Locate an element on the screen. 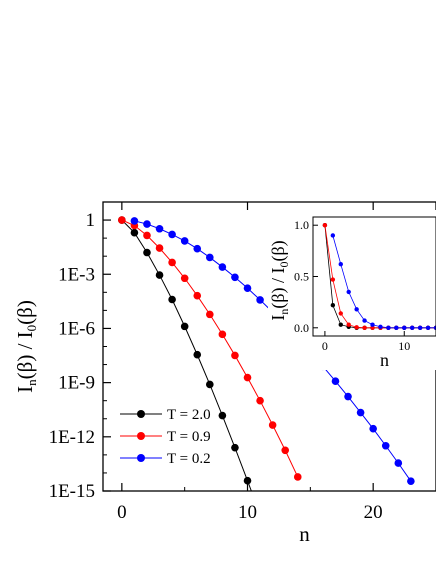  inset-background is located at coordinates (352, 290).